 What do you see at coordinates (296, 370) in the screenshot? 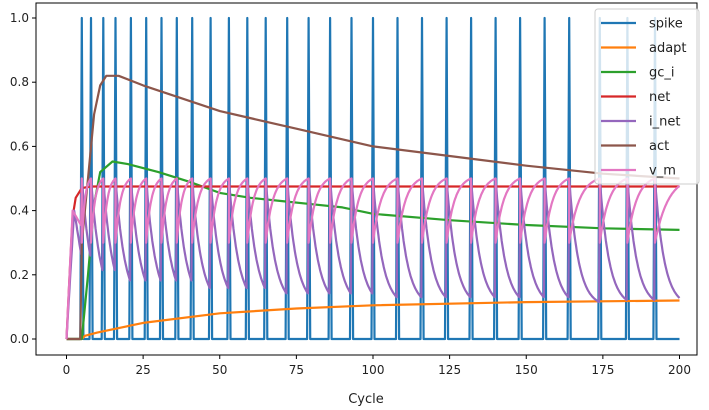
I see `x-tick-label: 75` at bounding box center [296, 370].